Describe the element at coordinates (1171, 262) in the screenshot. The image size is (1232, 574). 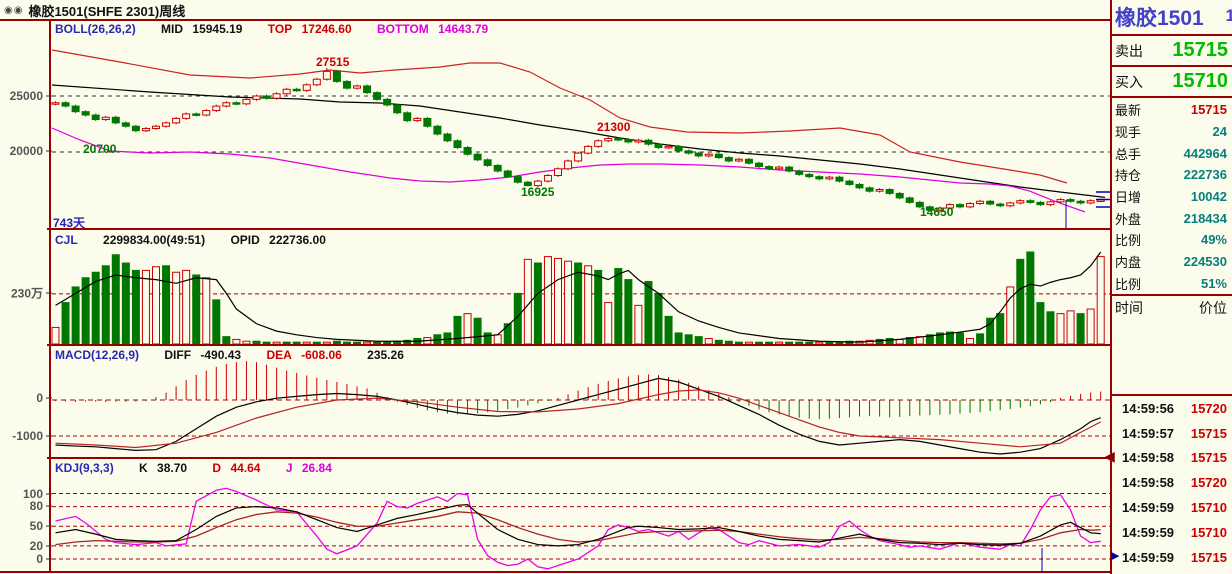
I see `stat-row: 内盘 224530` at that location.